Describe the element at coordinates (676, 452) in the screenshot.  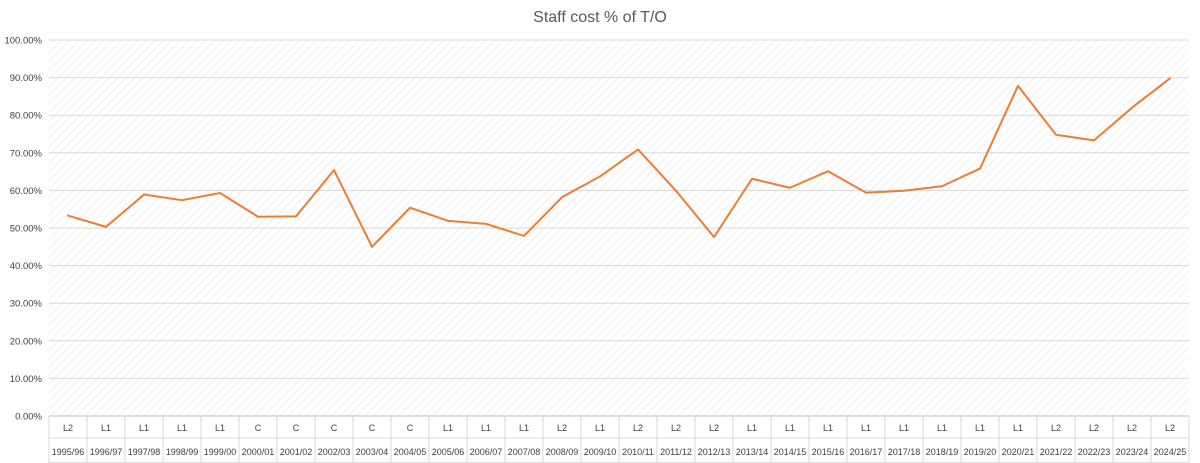
I see `x-tick-label: 2011/12` at that location.